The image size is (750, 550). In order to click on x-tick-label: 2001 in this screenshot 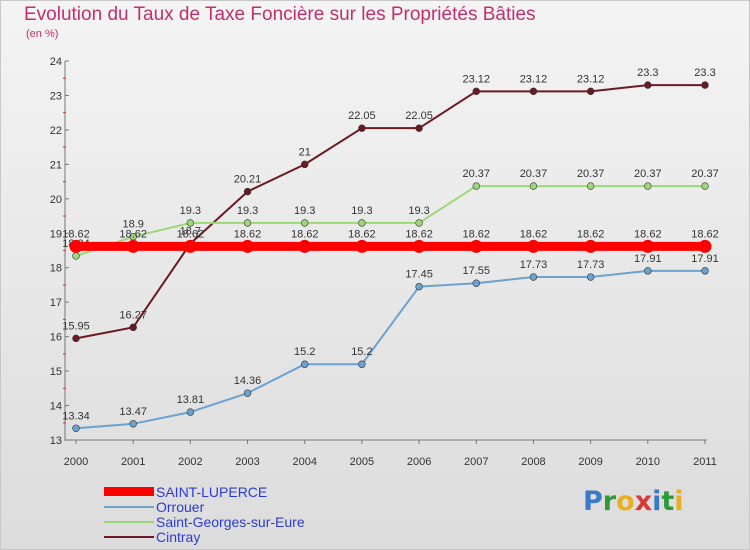, I will do `click(133, 462)`.